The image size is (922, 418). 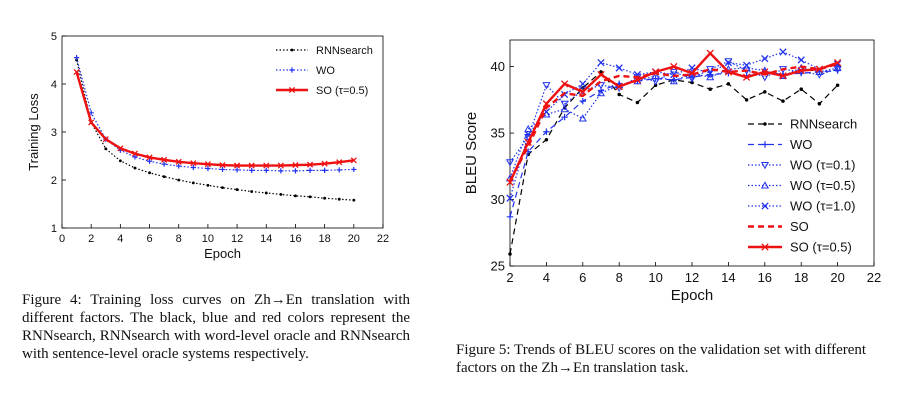 I want to click on x-tick-label: 20, so click(x=354, y=239).